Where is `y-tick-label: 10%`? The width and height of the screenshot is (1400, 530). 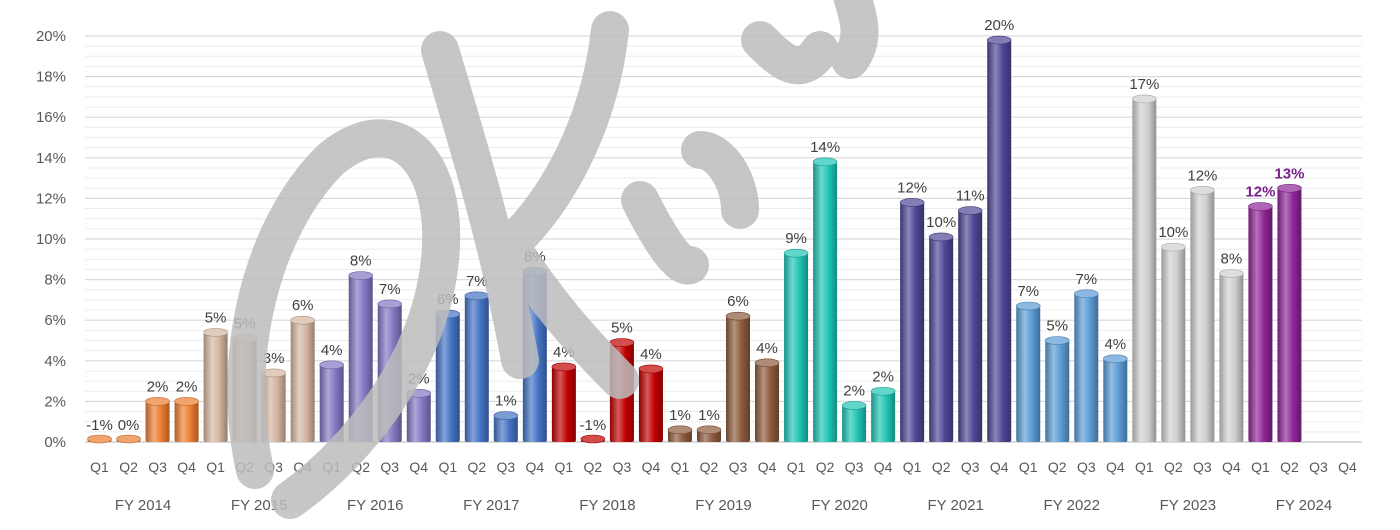
y-tick-label: 10% is located at coordinates (51, 239).